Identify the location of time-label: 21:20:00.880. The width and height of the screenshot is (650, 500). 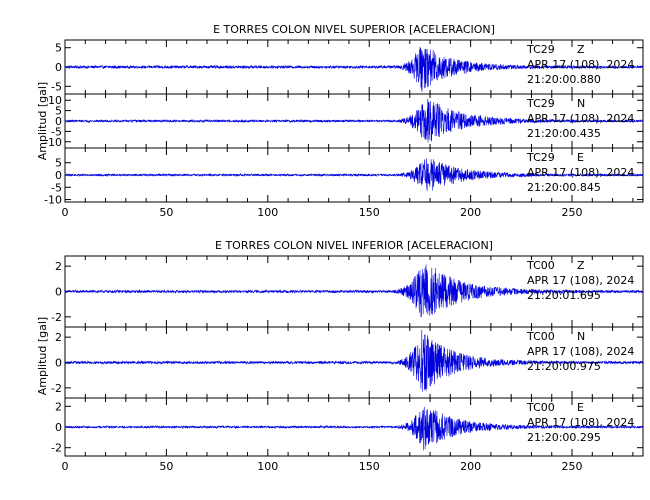
(564, 79).